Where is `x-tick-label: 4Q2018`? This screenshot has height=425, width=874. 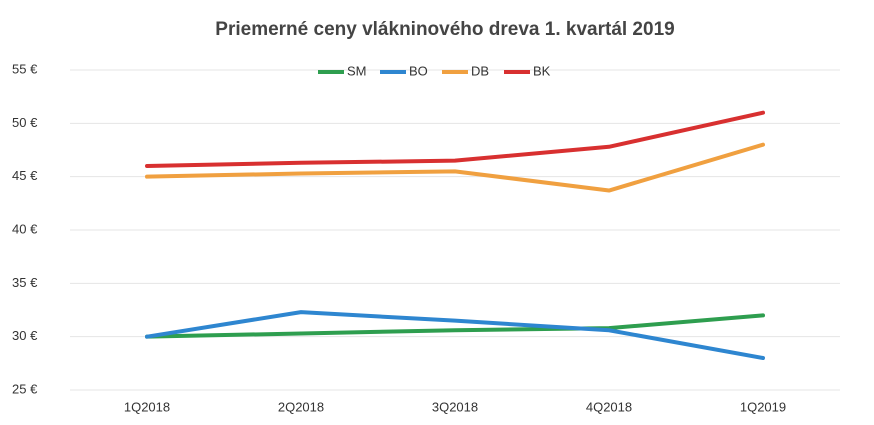
x-tick-label: 4Q2018 is located at coordinates (609, 406).